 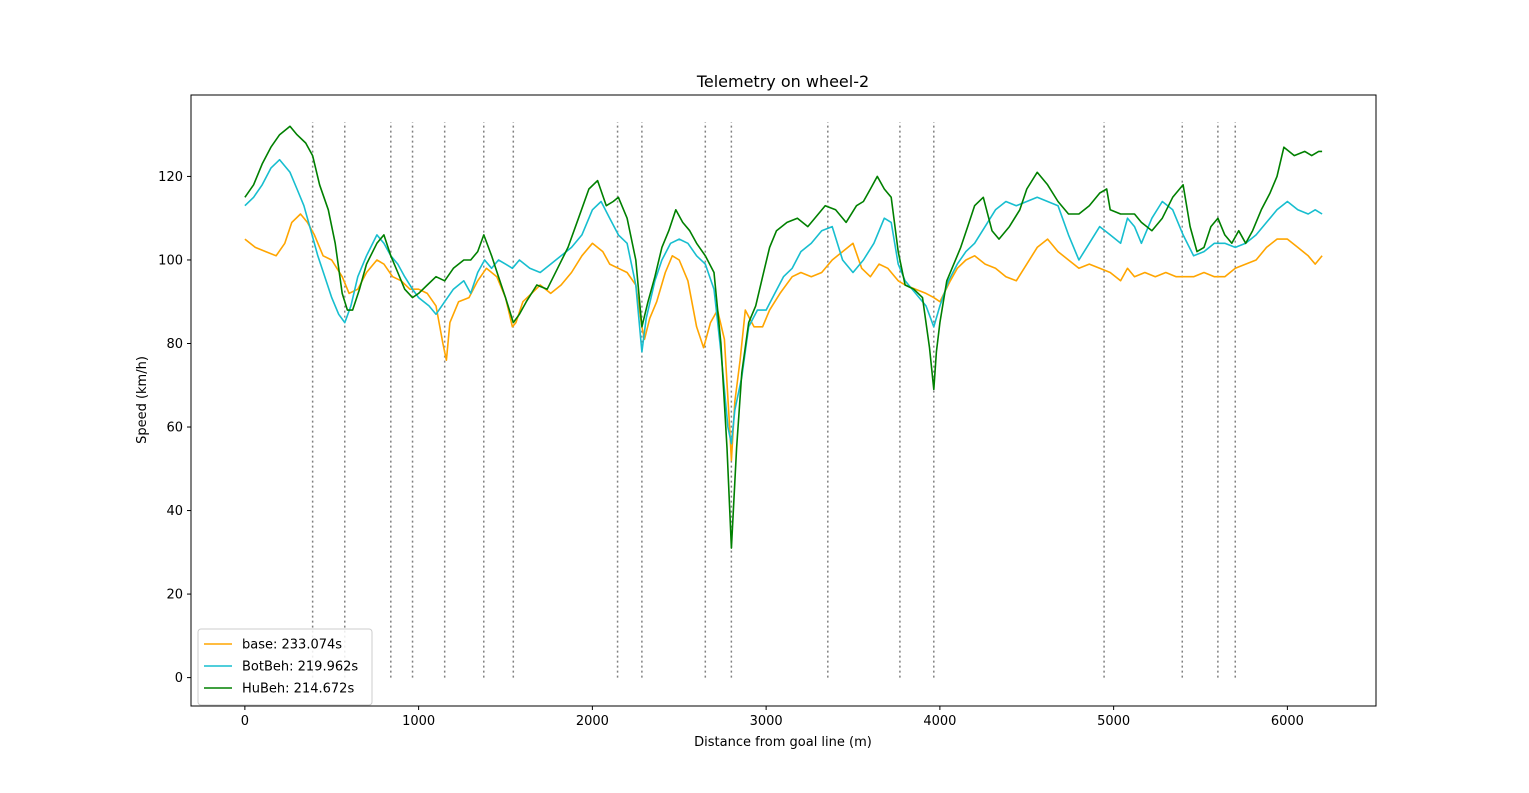 I want to click on x-tick-label: 5000, so click(x=1113, y=721).